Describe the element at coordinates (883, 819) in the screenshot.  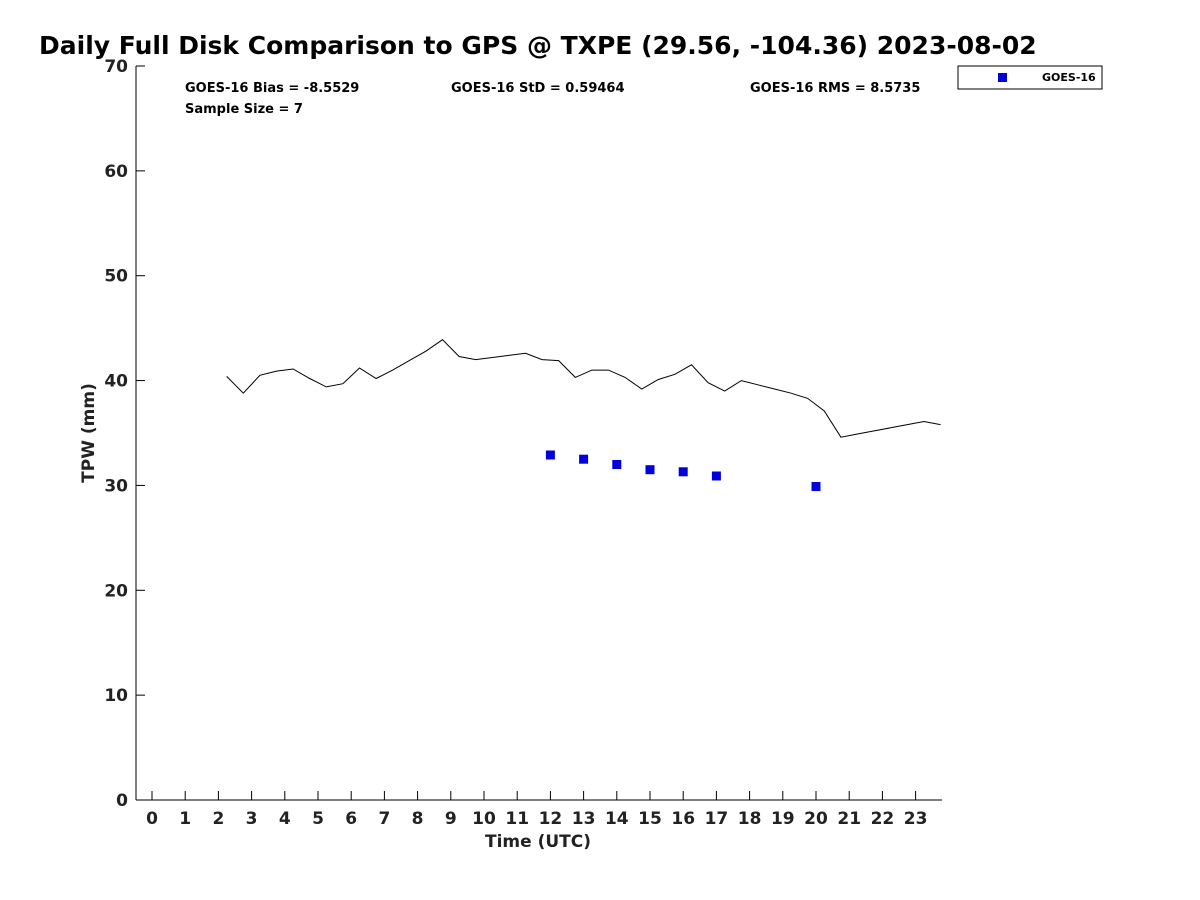
I see `x-tick-label: 22` at that location.